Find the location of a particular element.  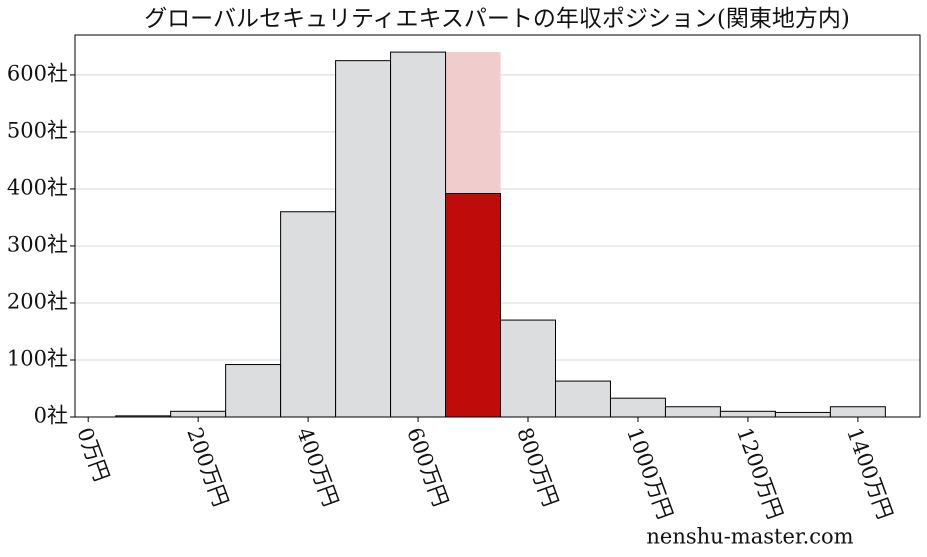

y-tick-label: 200社 is located at coordinates (37, 301).